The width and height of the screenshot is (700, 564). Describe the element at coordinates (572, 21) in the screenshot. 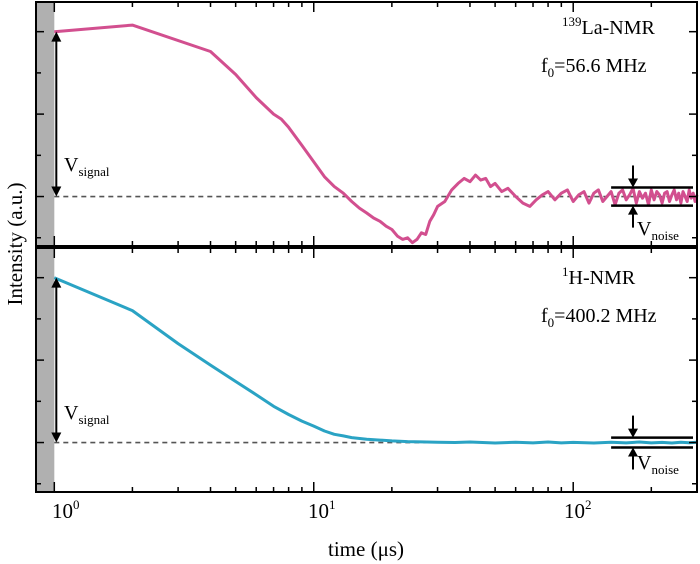

I see `la-isotope-sup: 139` at that location.